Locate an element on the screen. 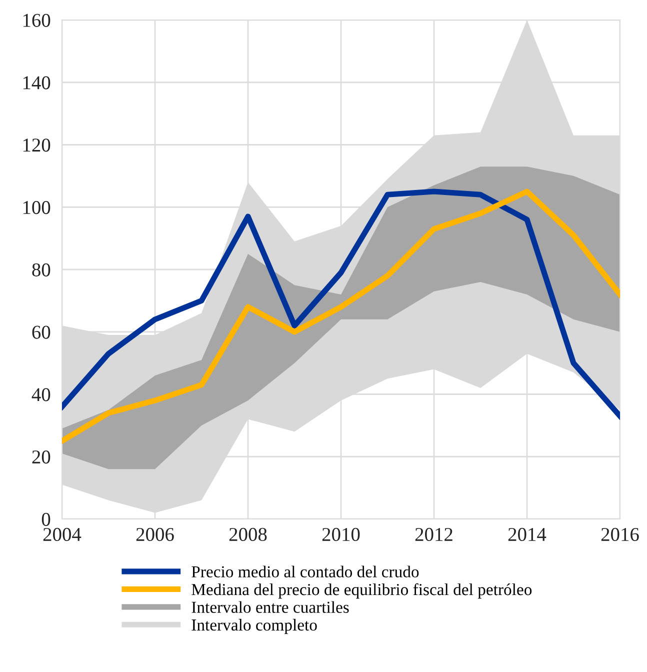  y-tick-label: 20 is located at coordinates (41, 457).